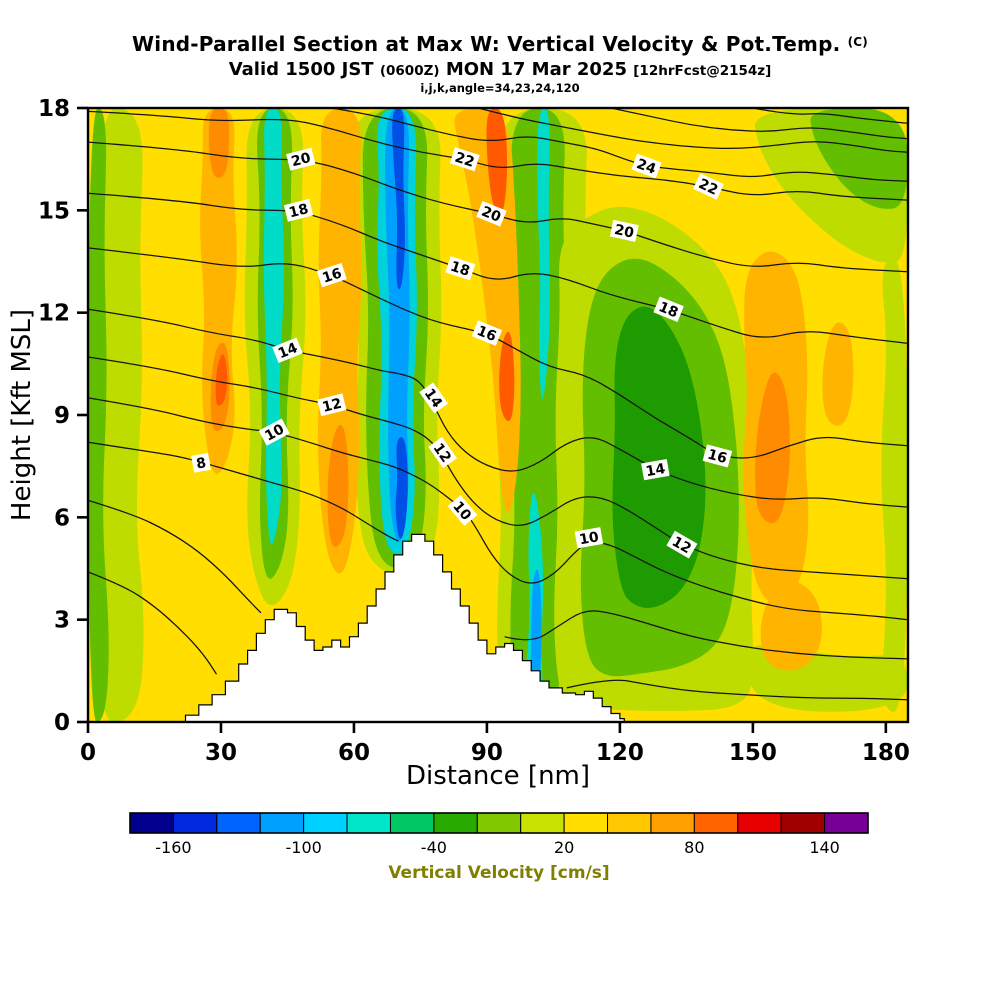  Describe the element at coordinates (646, 166) in the screenshot. I see `contour-label: 24` at that location.